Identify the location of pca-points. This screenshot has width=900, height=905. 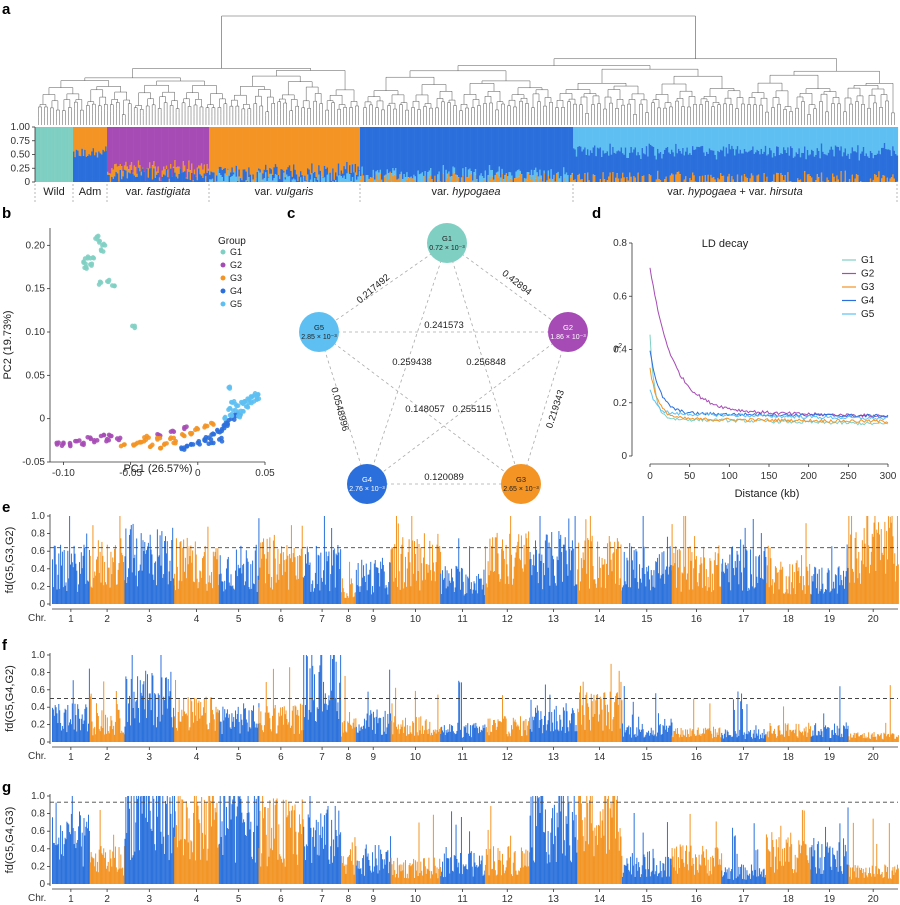
(158, 342).